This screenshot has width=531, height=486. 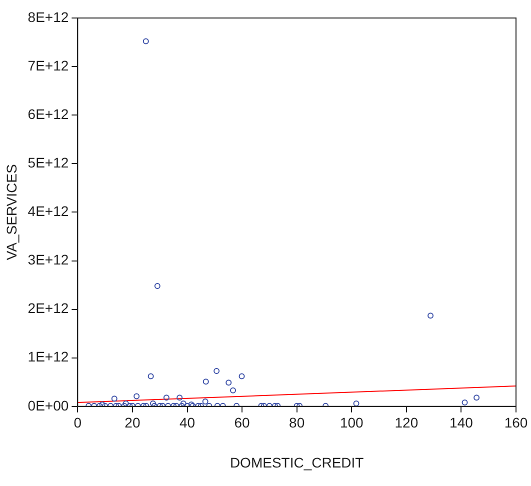 What do you see at coordinates (48, 16) in the screenshot?
I see `y-tick-label: 8E+12` at bounding box center [48, 16].